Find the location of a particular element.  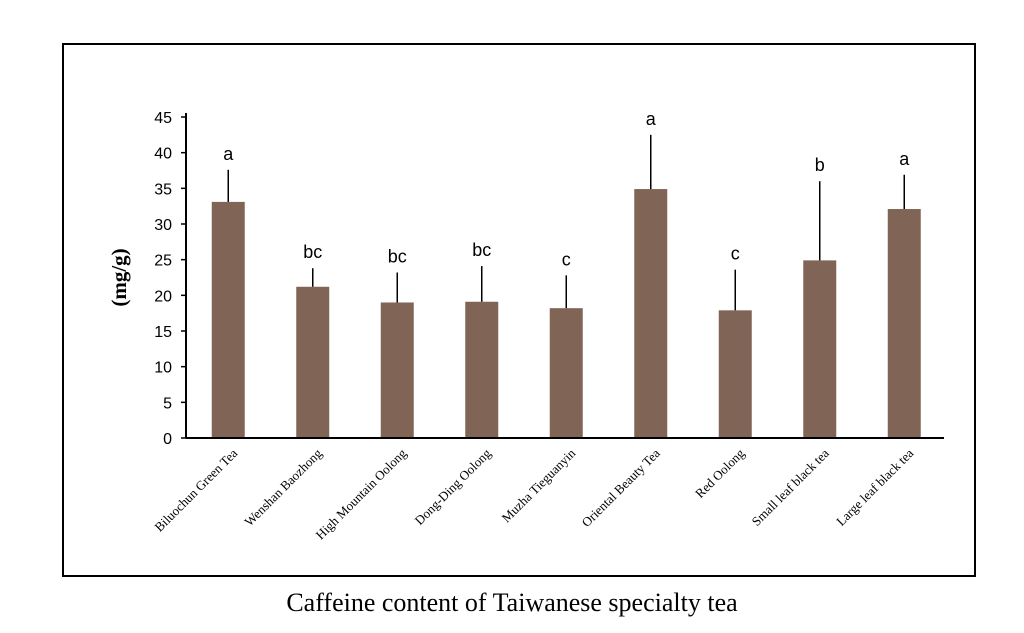

category-label: Wenshan Baozhong is located at coordinates (283, 487).